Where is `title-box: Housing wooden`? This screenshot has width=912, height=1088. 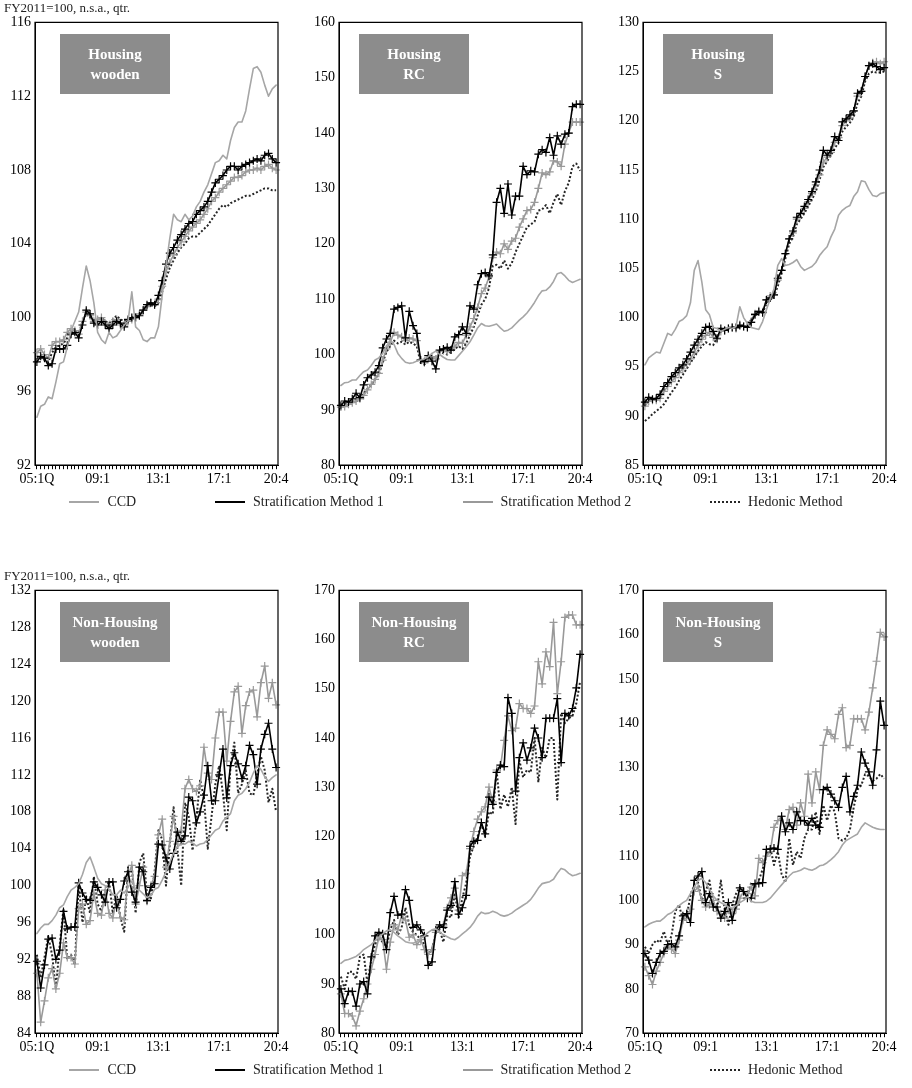
title-box: Housing wooden is located at coordinates (115, 64).